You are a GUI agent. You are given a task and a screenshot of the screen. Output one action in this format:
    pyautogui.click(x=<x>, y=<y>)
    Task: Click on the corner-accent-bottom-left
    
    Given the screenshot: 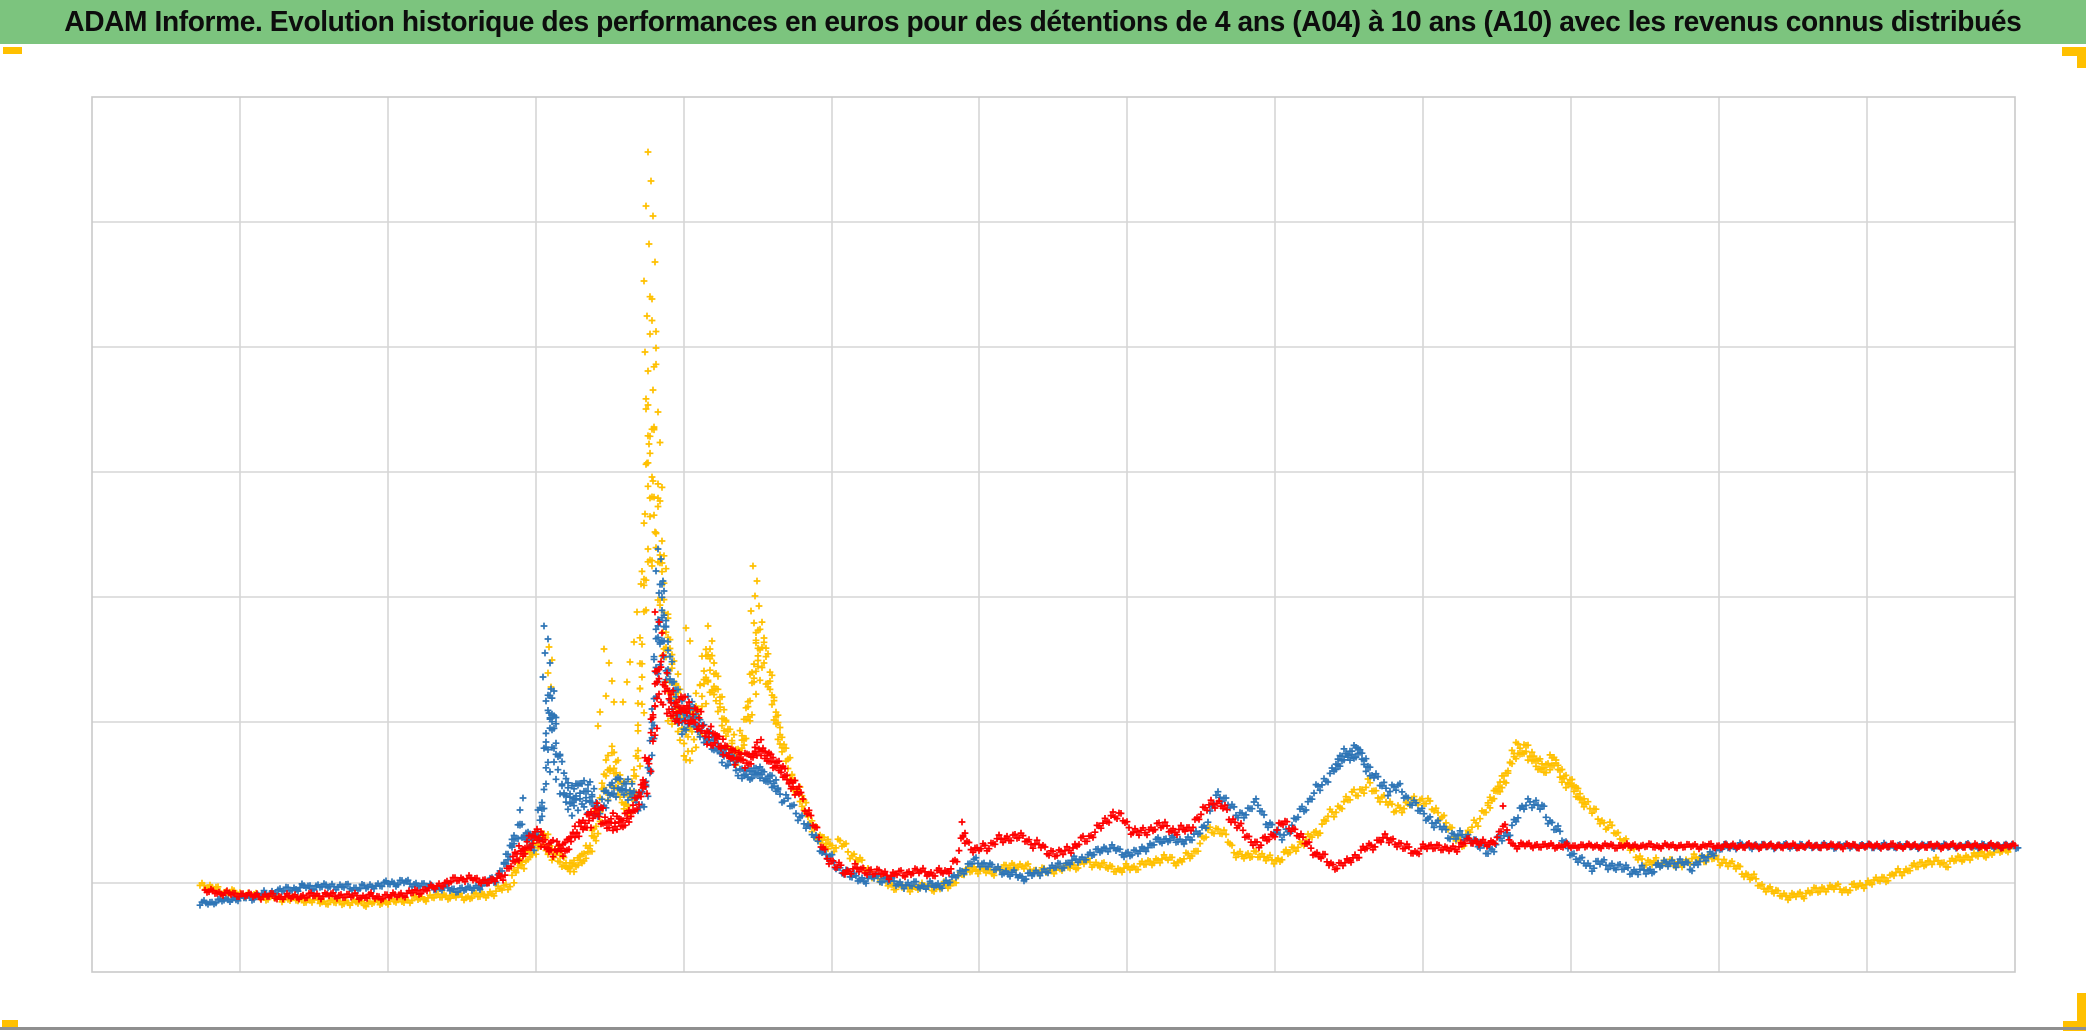 What is the action you would take?
    pyautogui.click(x=10, y=1024)
    